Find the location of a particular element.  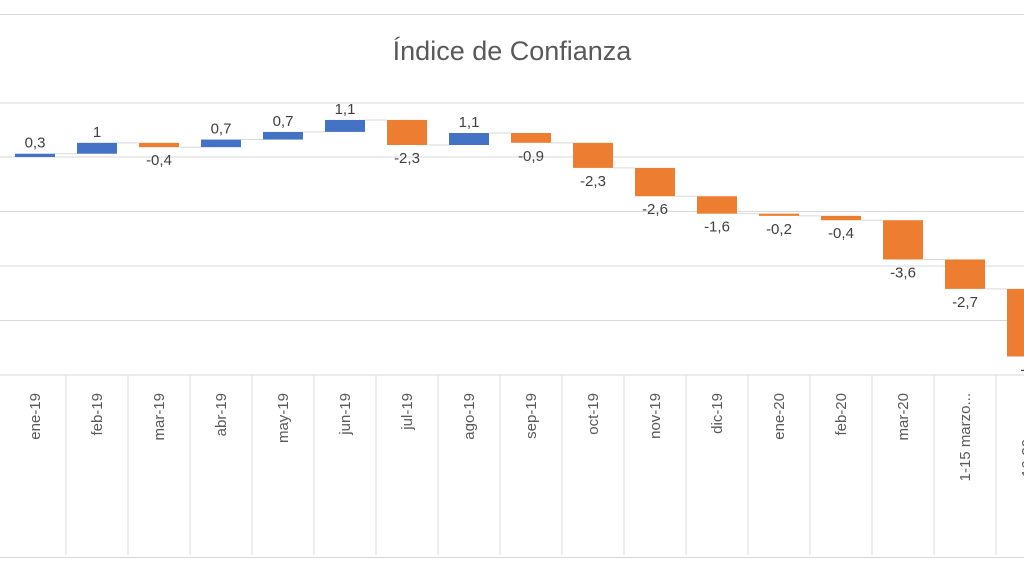

data-label: -0,9 is located at coordinates (531, 156).